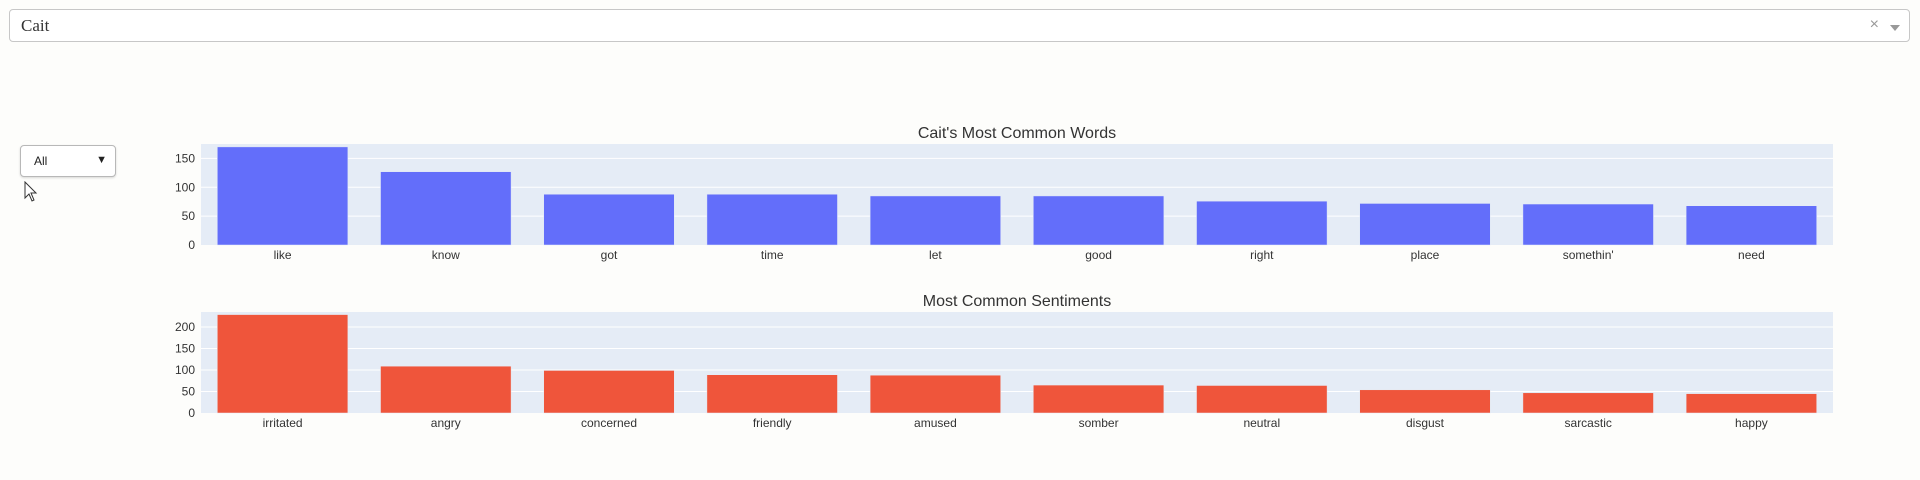  Describe the element at coordinates (35, 25) in the screenshot. I see `character-select-value: Cait` at that location.